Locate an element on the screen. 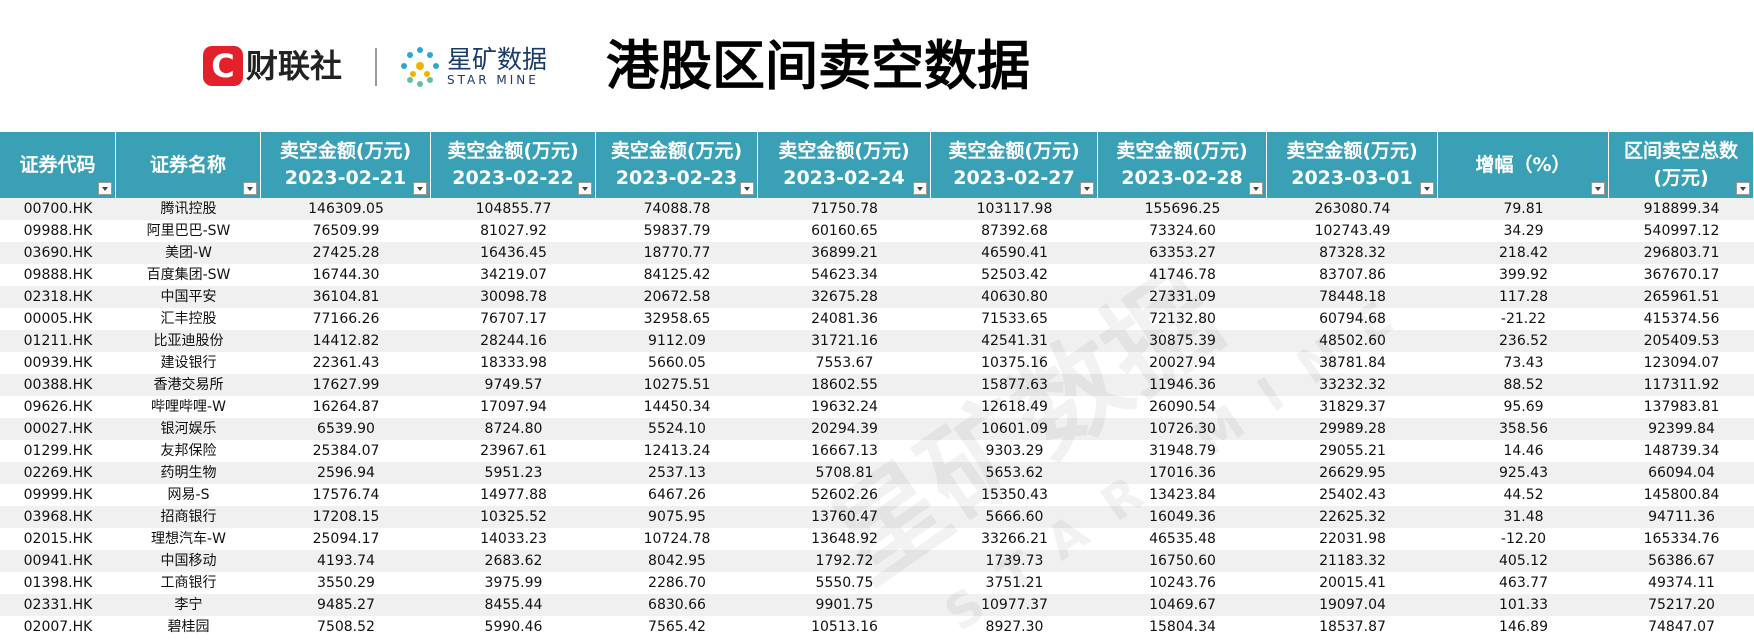 The image size is (1754, 642). table-cell: 145800.84 is located at coordinates (1681, 495).